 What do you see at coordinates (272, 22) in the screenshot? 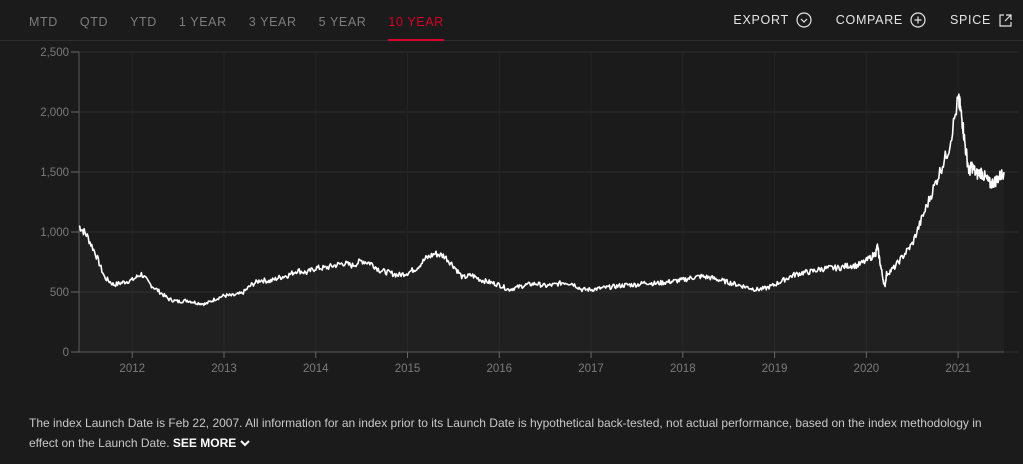
I see `tab-3-year: 3 YEAR` at bounding box center [272, 22].